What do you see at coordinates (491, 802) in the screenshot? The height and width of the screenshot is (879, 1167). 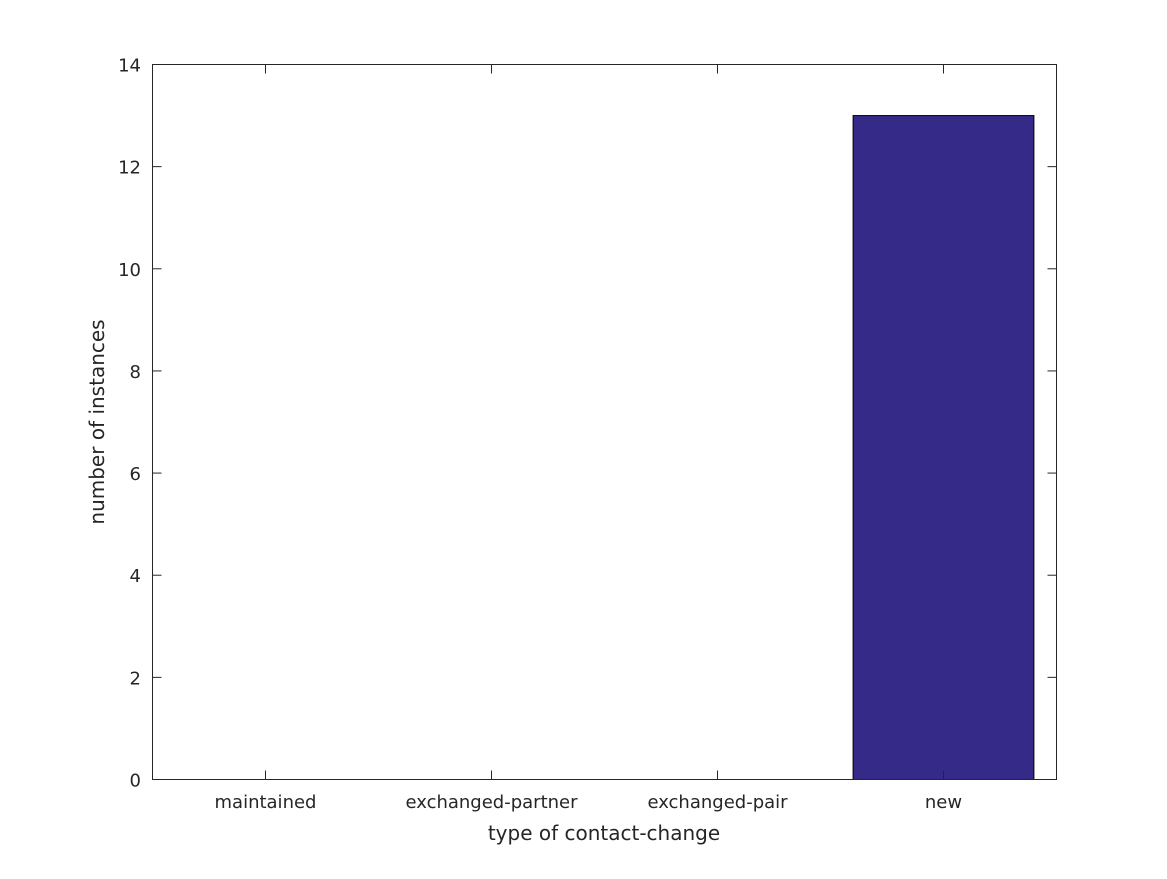 I see `x-tick-label: exchanged-partner` at bounding box center [491, 802].